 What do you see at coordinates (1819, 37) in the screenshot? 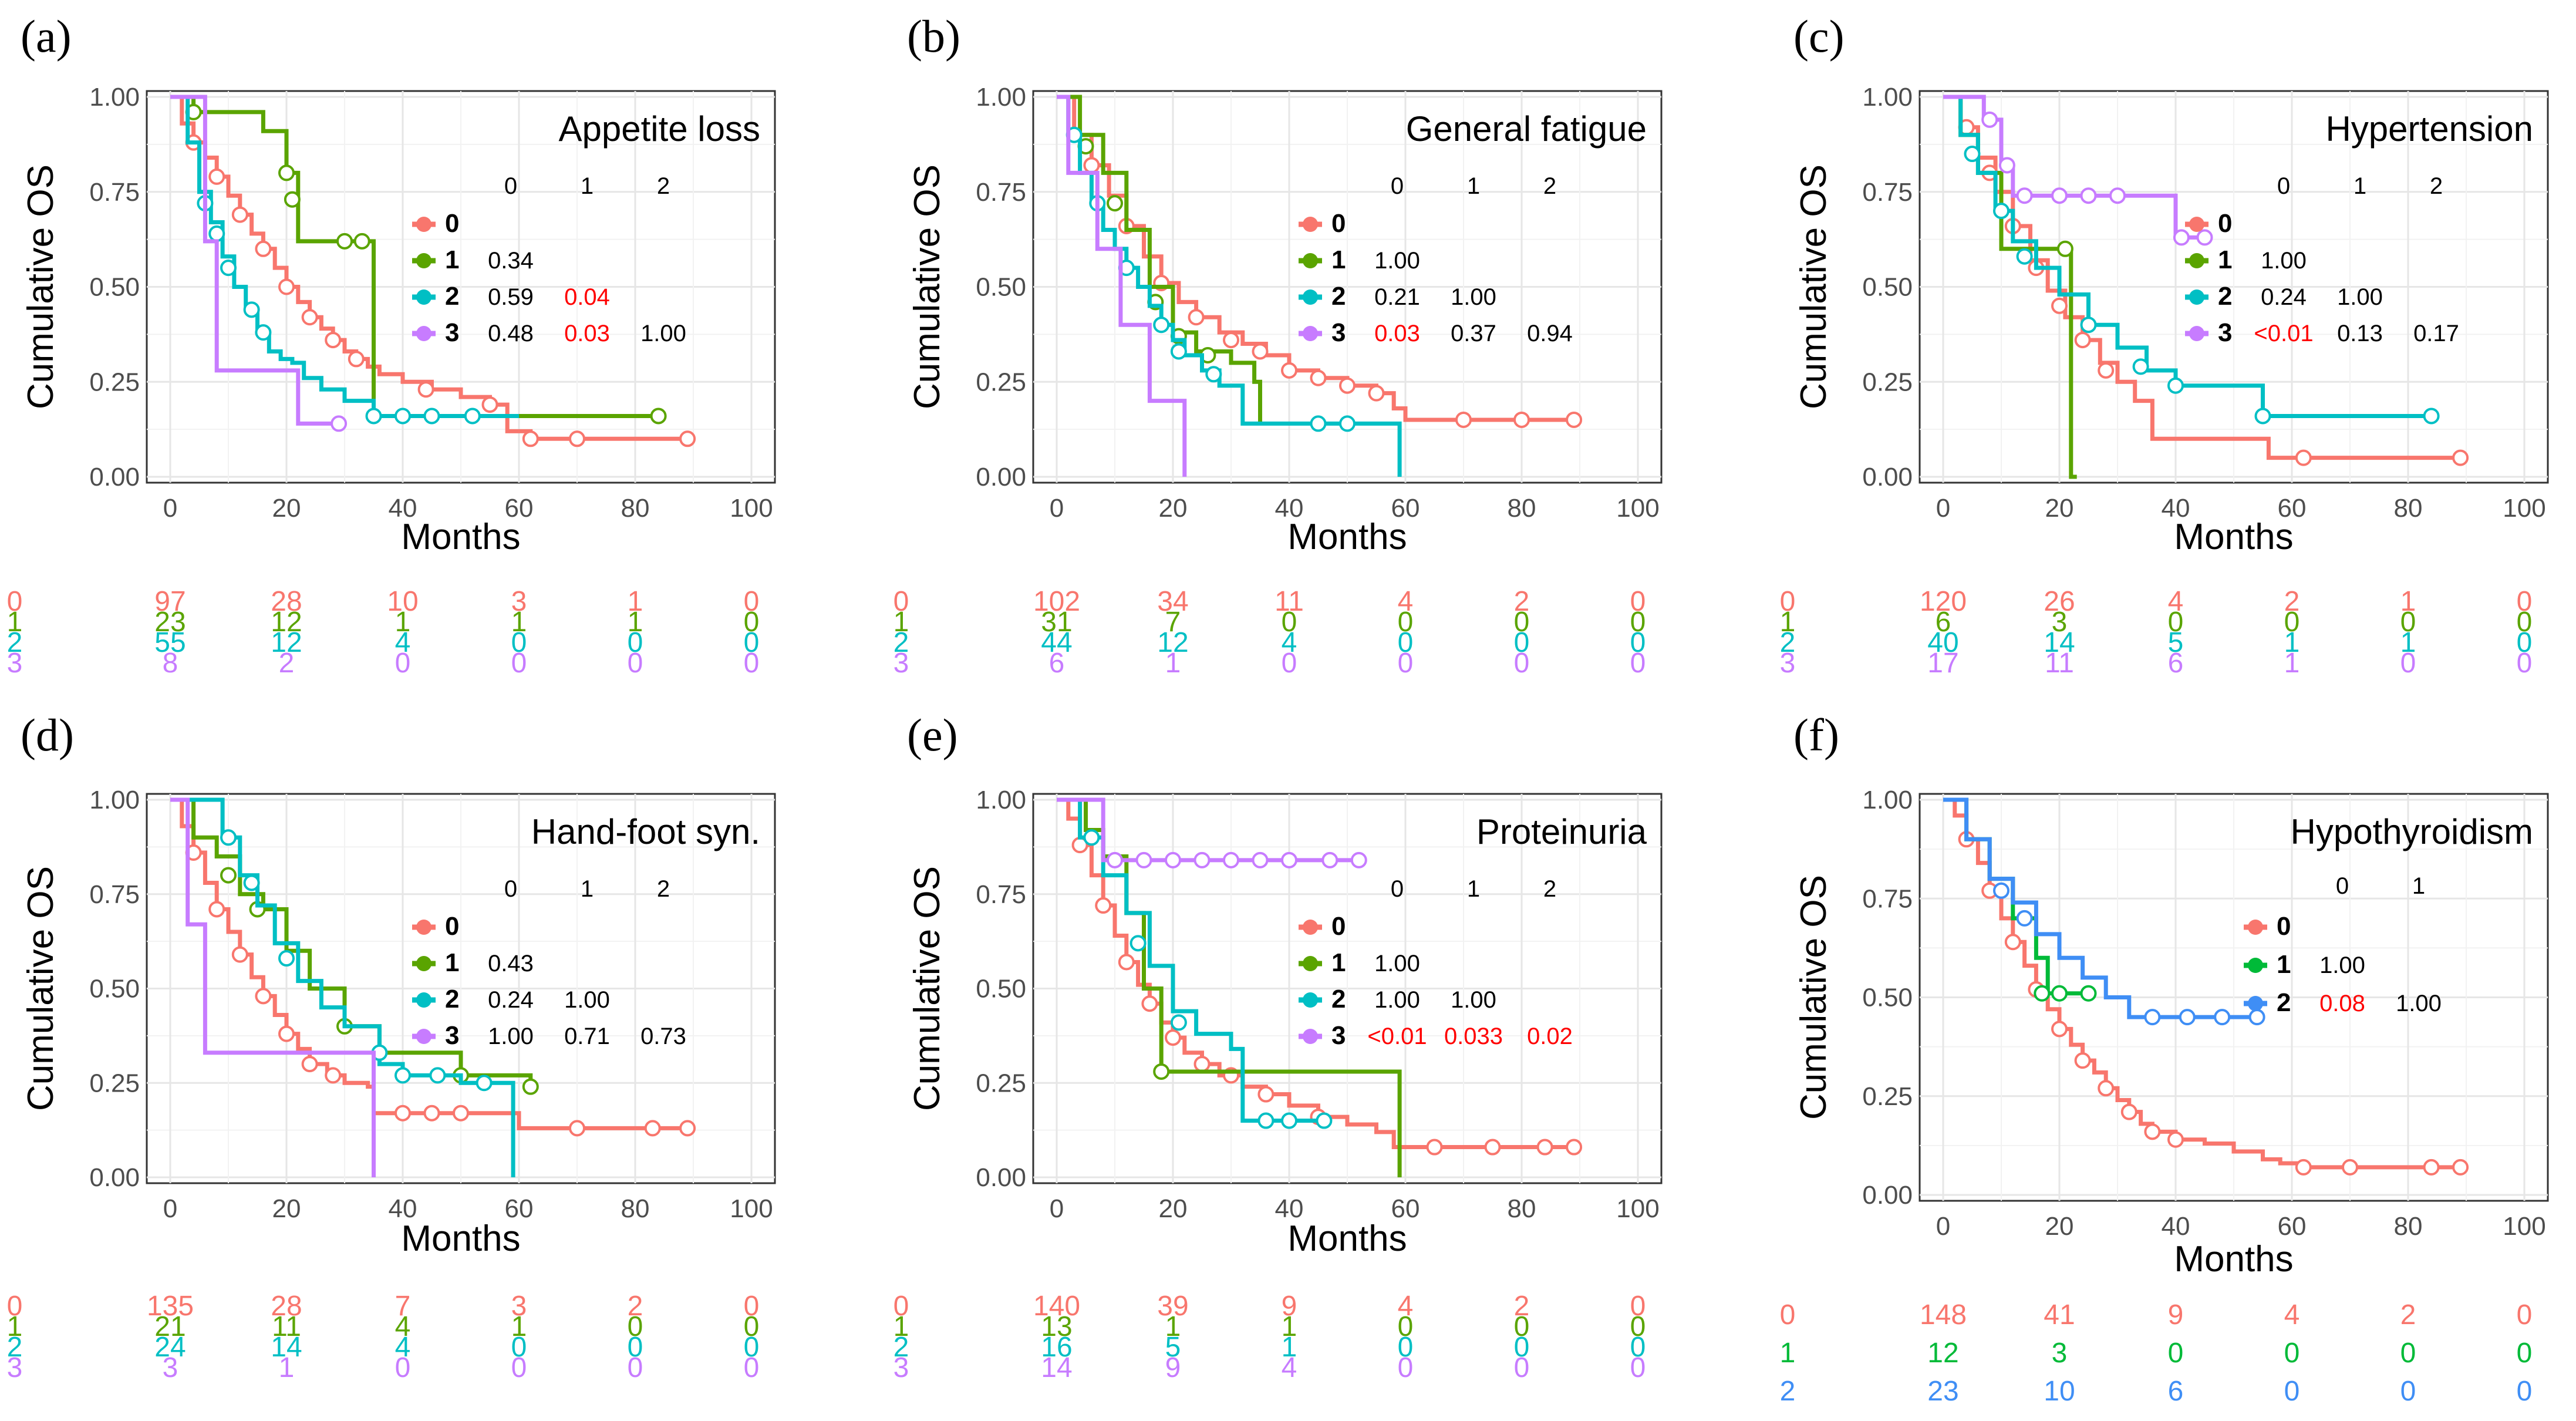
I see `panel-letter: (c)` at bounding box center [1819, 37].